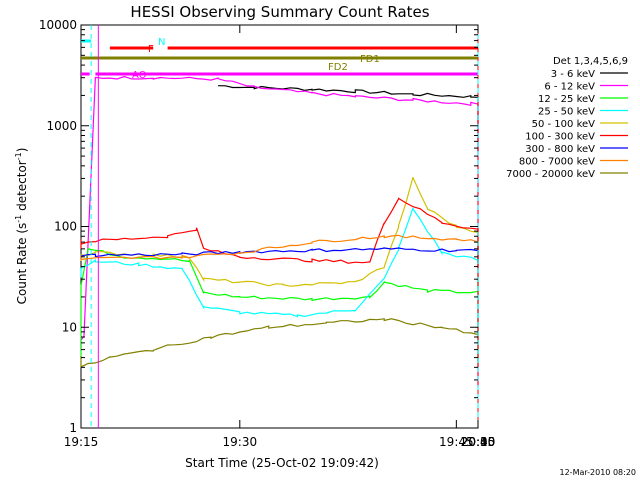 This screenshot has width=640, height=480. I want to click on y-tick-label: 10000, so click(58, 25).